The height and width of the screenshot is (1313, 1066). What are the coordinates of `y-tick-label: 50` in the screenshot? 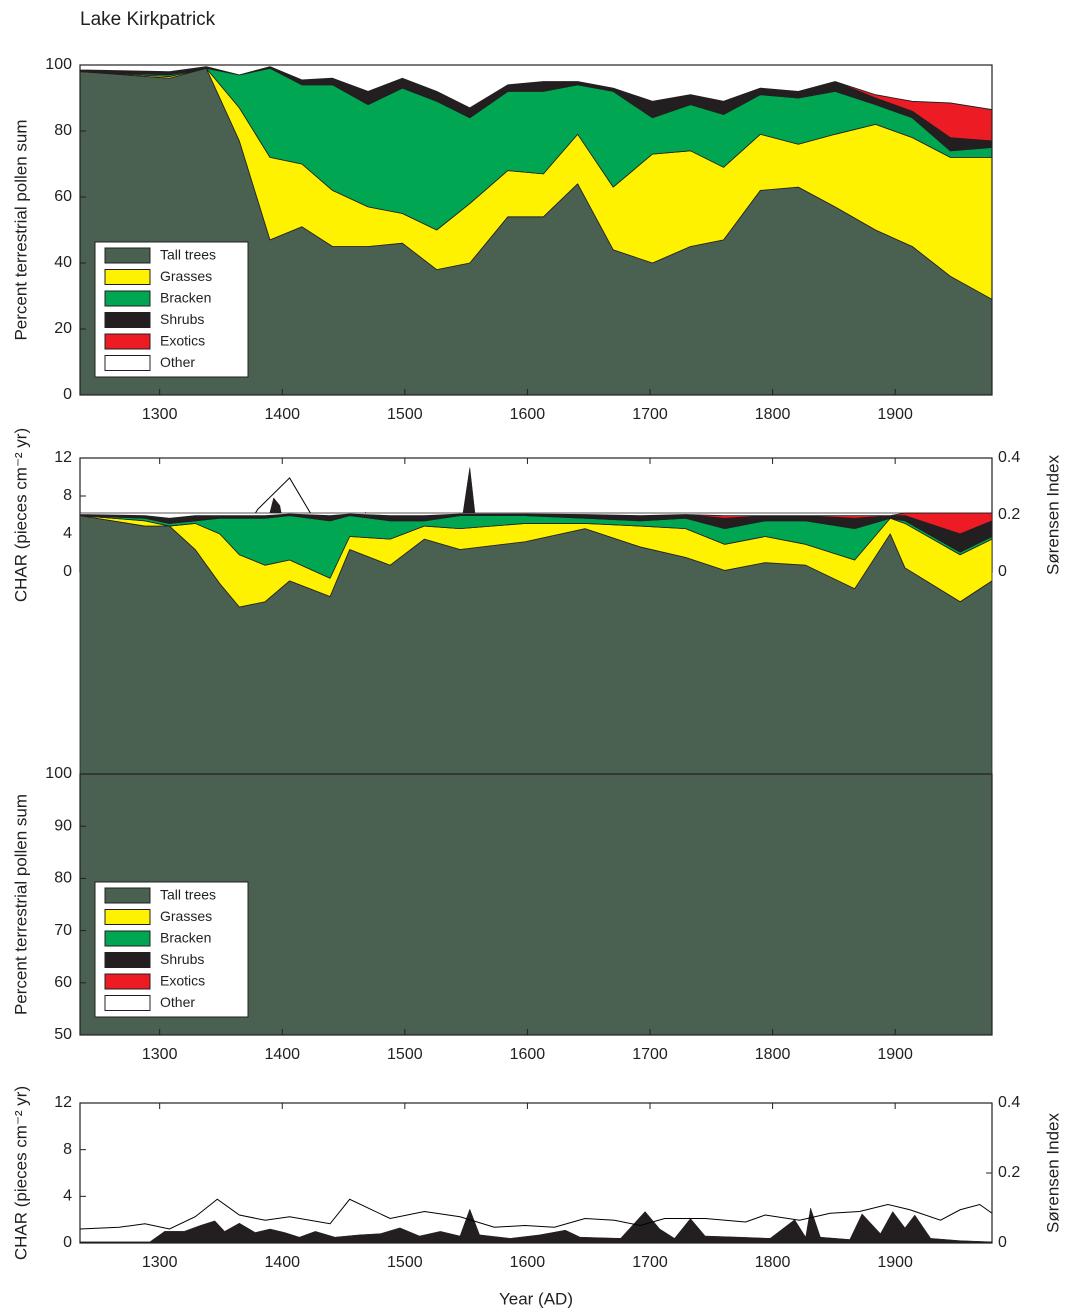 It's located at (63, 1034).